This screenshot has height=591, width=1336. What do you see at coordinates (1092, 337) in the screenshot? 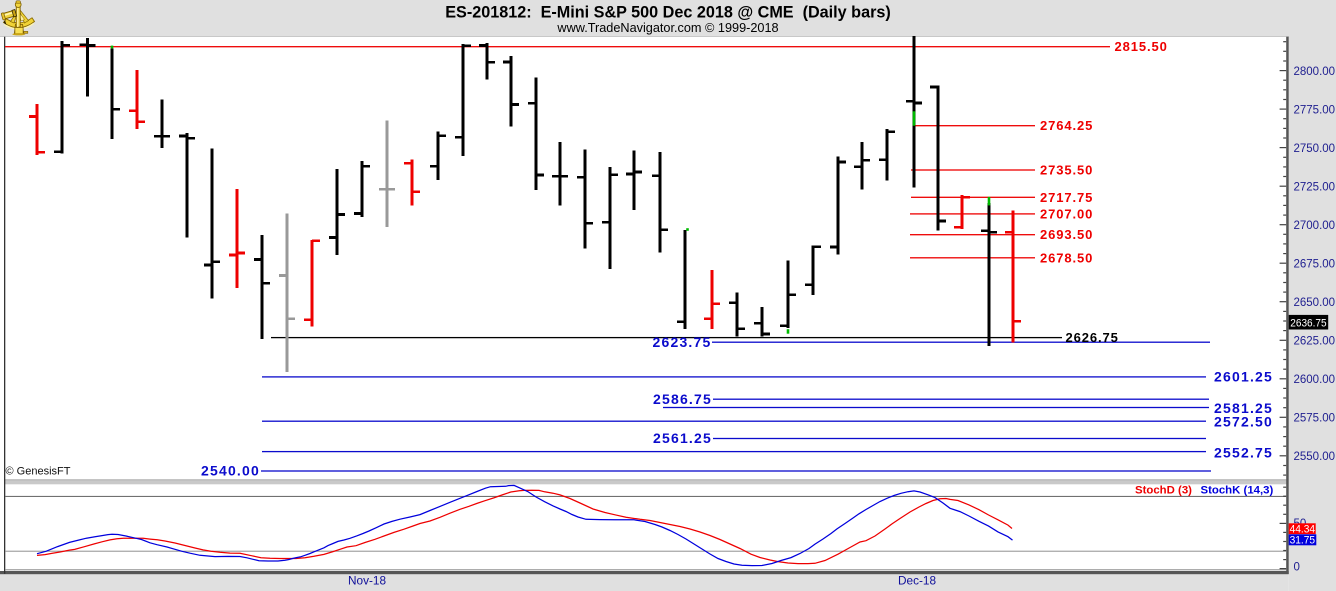
I see `svg-text: 2626.75` at bounding box center [1092, 337].